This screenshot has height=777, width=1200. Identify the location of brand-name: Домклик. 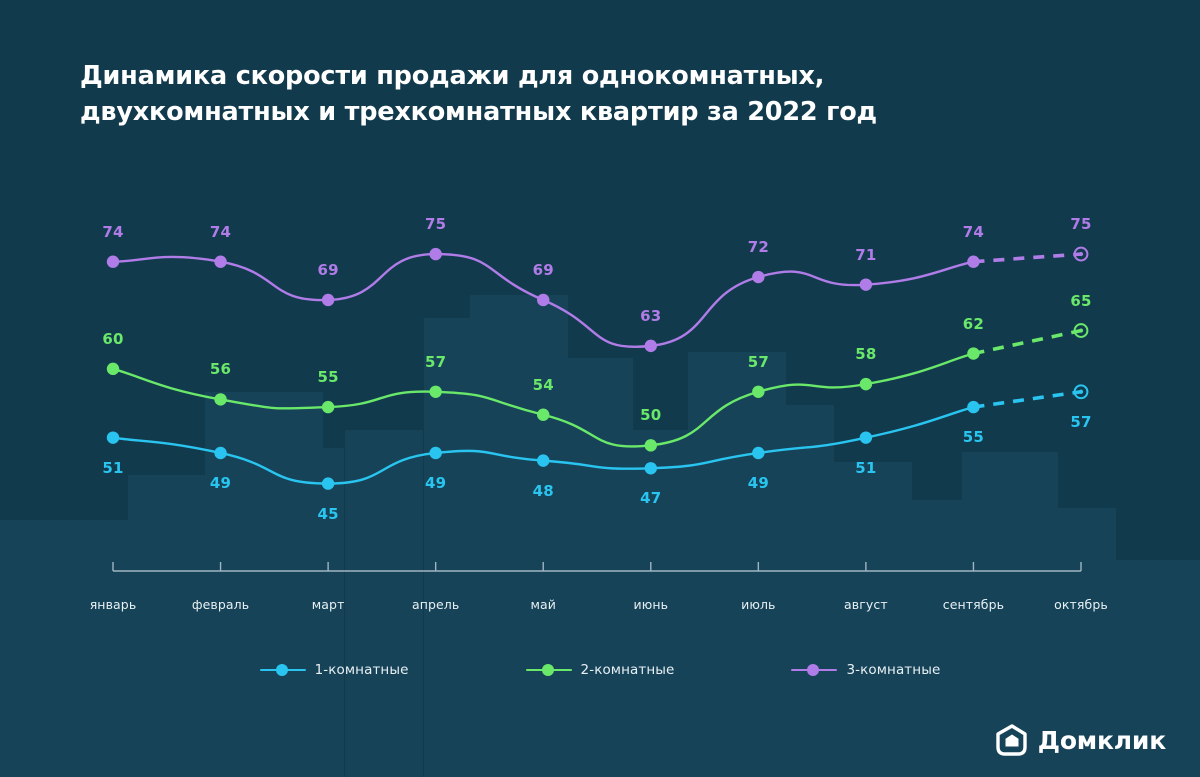
(1101, 740).